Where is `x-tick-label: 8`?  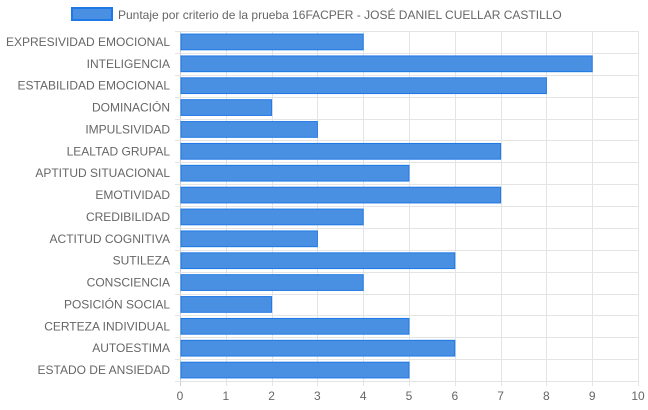 x-tick-label: 8 is located at coordinates (546, 396).